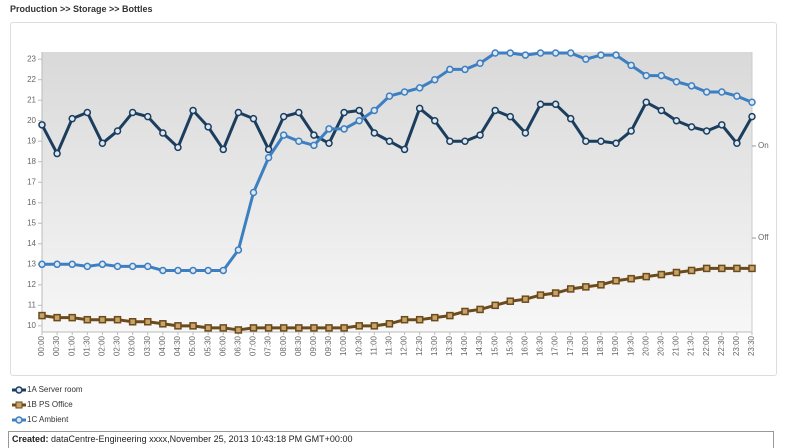  Describe the element at coordinates (48, 419) in the screenshot. I see `legend-label: 1C Ambient` at that location.